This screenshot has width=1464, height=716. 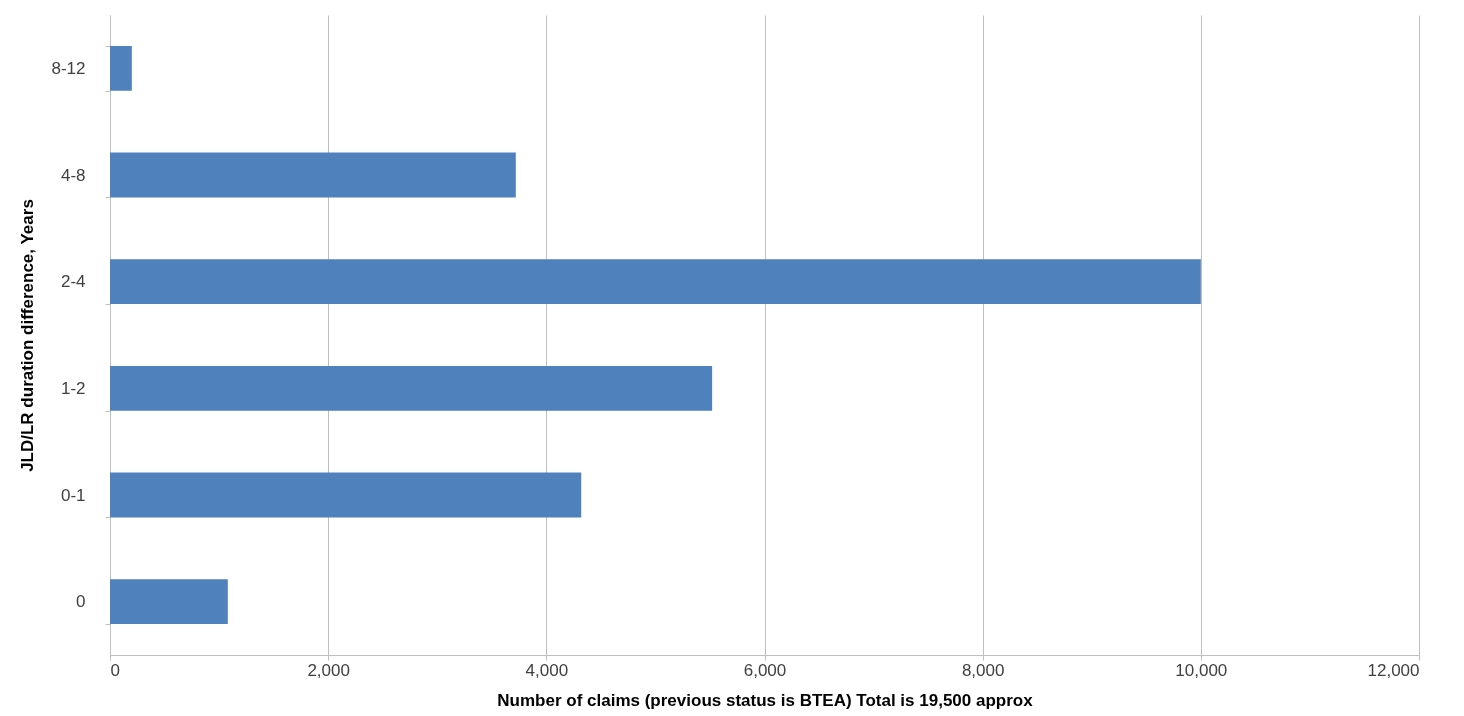 I want to click on x-tick-label: 2,000, so click(x=328, y=670).